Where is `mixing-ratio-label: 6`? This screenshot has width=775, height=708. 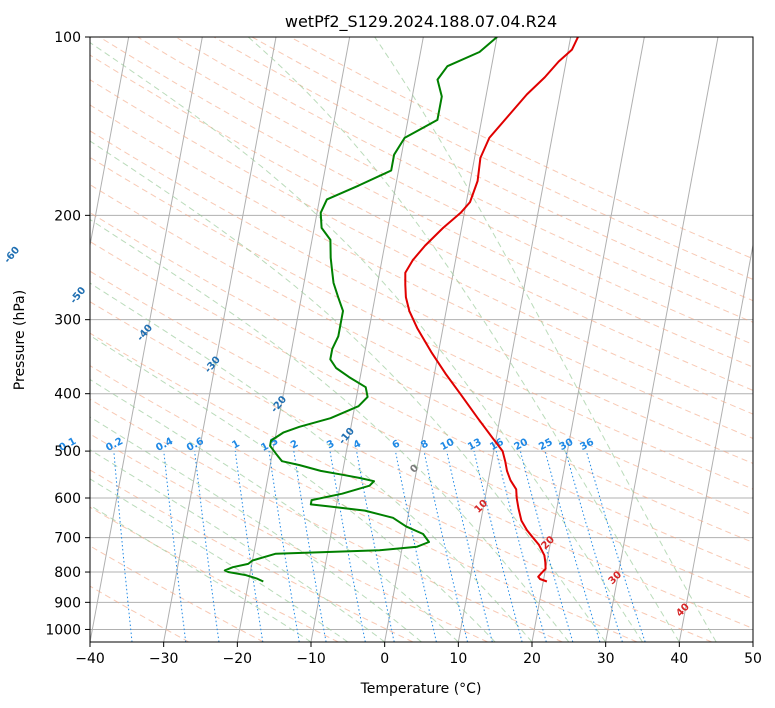
mixing-ratio-label: 6 is located at coordinates (396, 444).